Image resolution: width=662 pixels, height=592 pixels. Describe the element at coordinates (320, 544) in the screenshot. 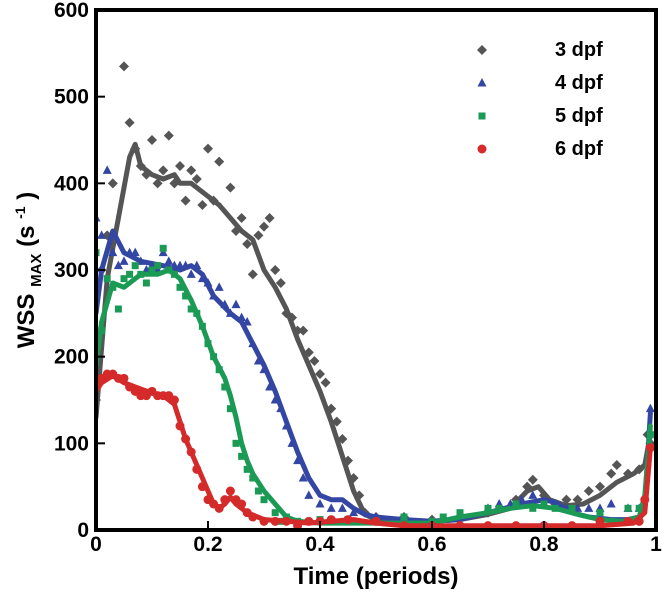

I see `x-tick-label: 0.4` at that location.